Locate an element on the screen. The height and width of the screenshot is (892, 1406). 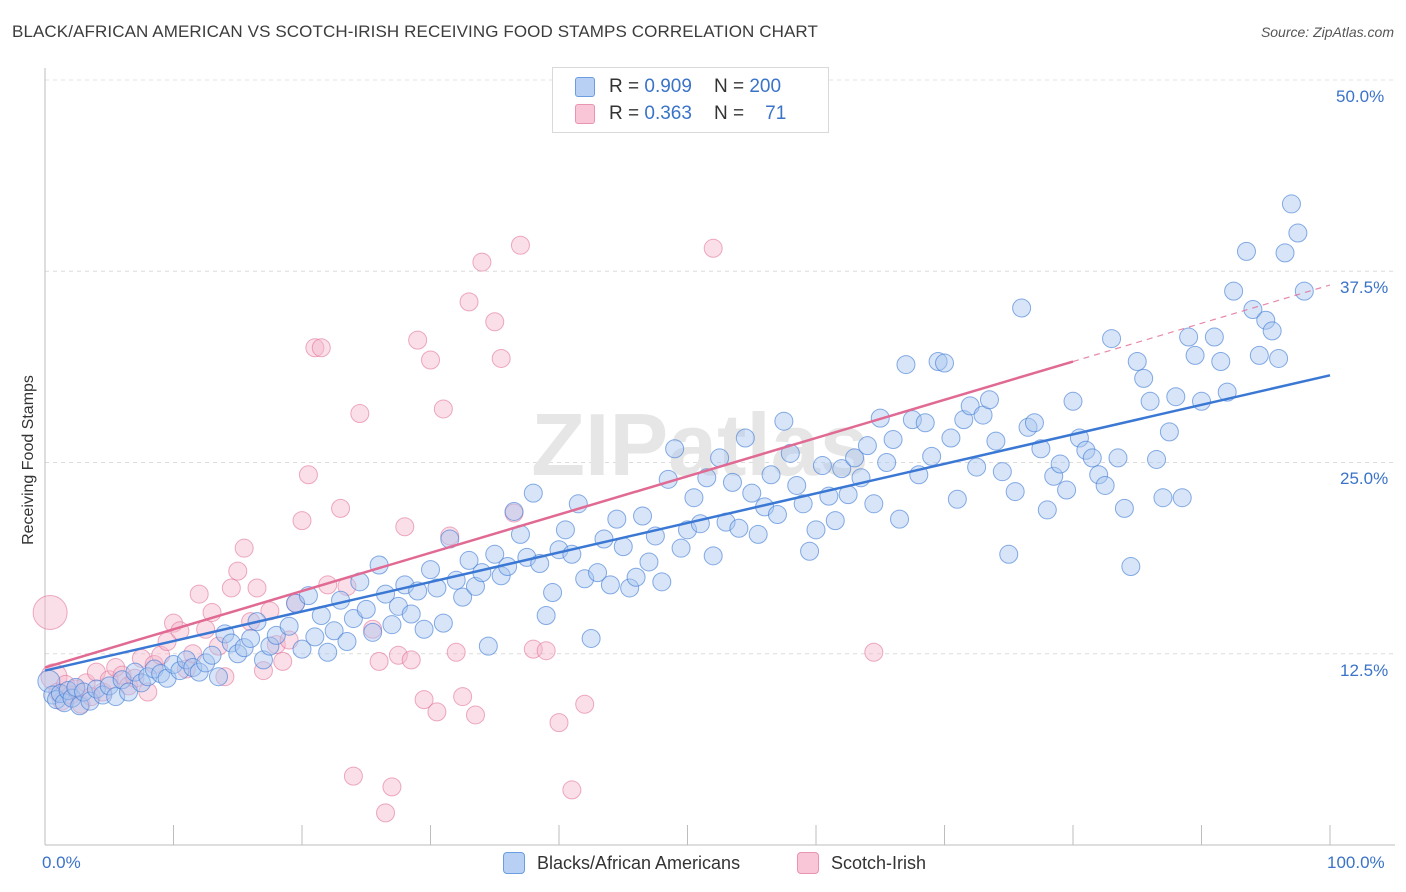
legend-n-value: 71 is located at coordinates (776, 113).